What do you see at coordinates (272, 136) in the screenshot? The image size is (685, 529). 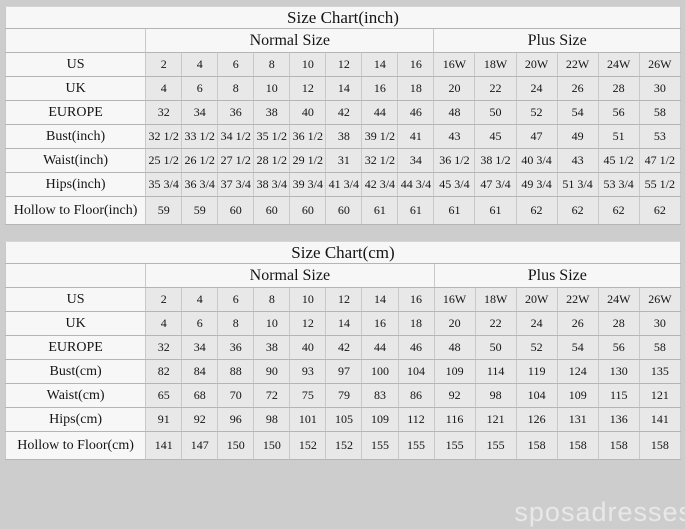 I see `size-value-cell: 35 1/2` at bounding box center [272, 136].